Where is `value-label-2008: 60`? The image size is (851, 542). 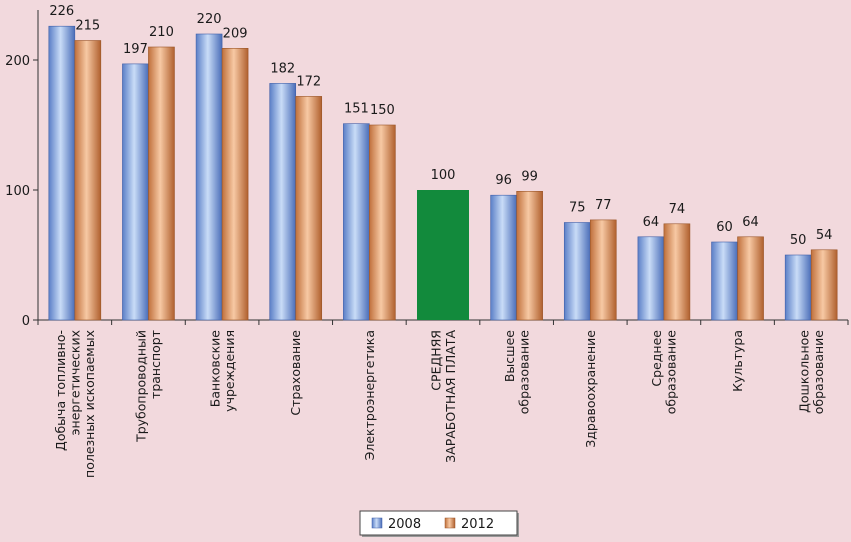
value-label-2008: 60 is located at coordinates (724, 227).